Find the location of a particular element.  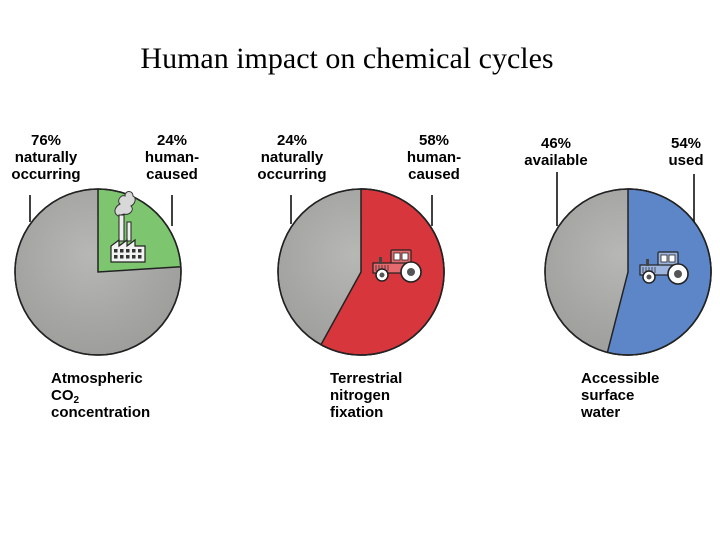

co2-caption: Atmospheric CO2 concentration is located at coordinates (101, 395).